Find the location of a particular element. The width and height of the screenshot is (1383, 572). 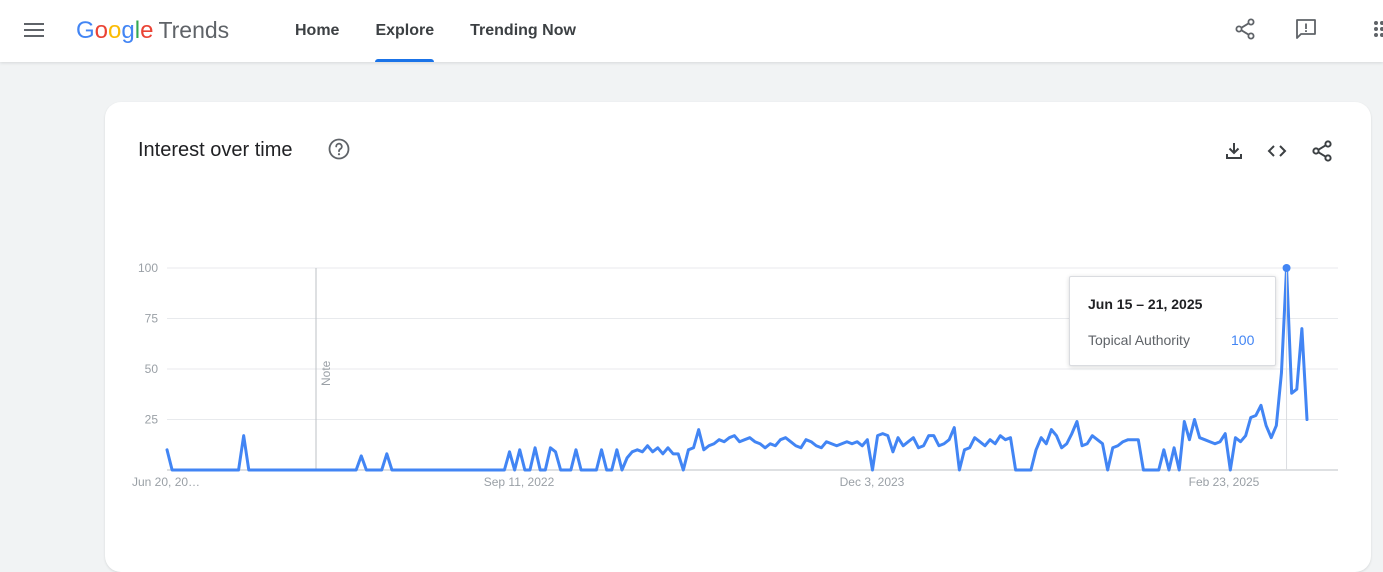

logo-product-name: Trends is located at coordinates (194, 30).